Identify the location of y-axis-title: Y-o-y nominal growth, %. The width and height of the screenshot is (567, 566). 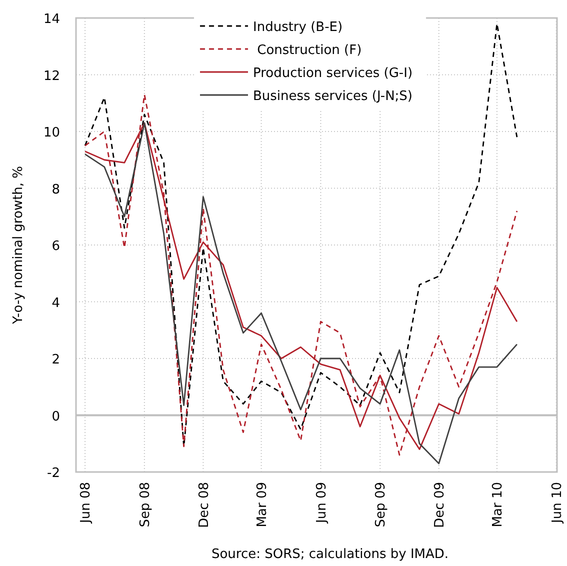
(18, 246).